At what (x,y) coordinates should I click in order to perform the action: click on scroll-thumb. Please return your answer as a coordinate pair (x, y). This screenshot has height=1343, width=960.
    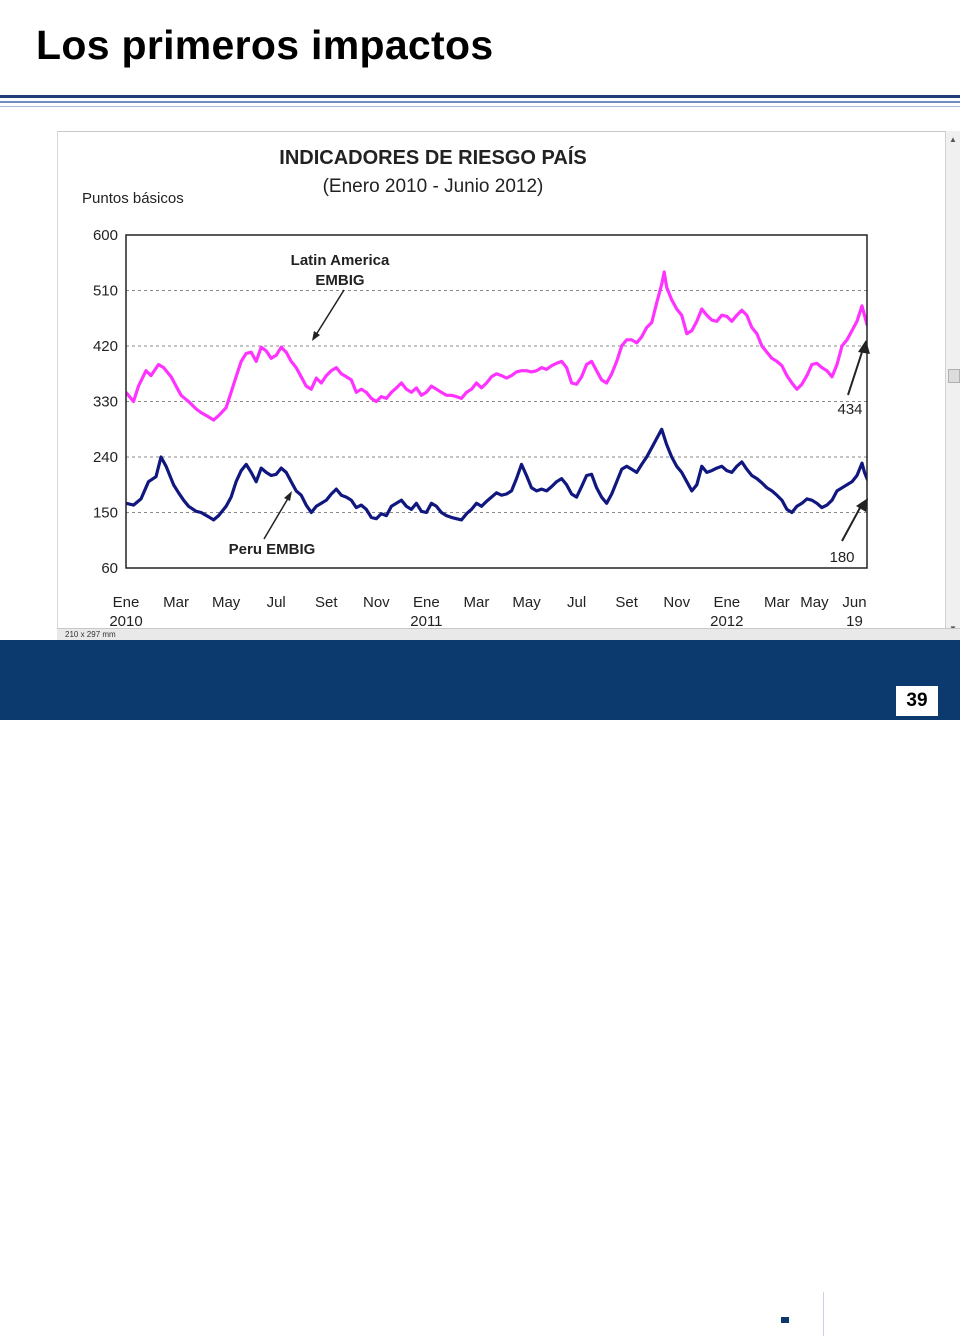
    Looking at the image, I should click on (954, 376).